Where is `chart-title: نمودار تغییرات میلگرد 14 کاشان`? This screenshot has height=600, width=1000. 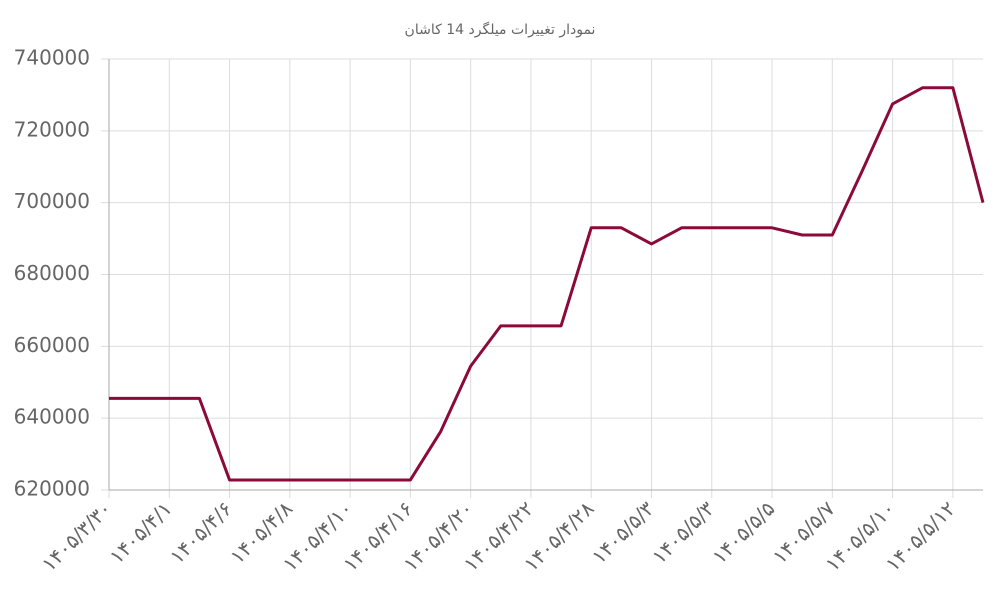
chart-title: نمودار تغییرات میلگرد 14 کاشان is located at coordinates (500, 29).